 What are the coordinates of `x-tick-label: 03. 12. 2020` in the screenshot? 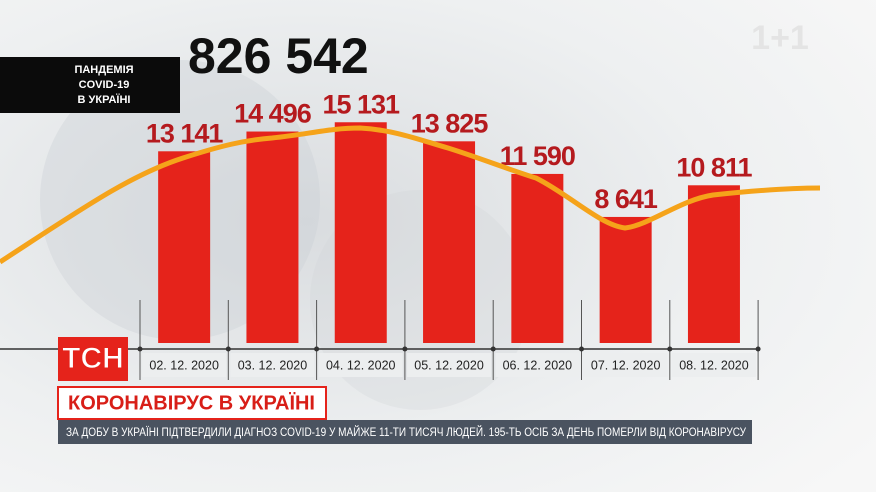 It's located at (273, 365).